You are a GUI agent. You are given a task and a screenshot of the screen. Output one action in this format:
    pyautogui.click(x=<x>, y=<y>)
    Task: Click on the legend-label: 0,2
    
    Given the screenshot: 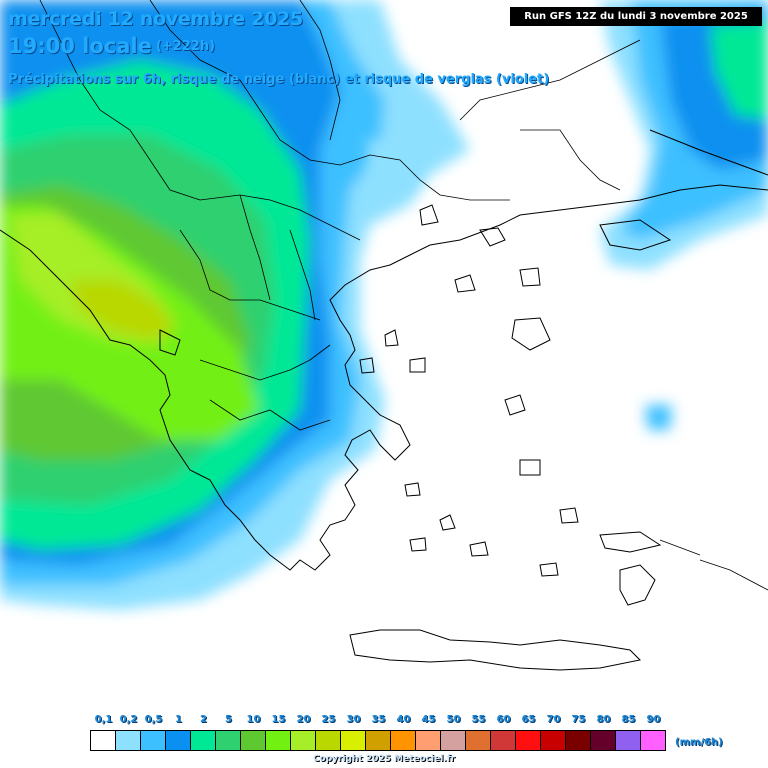 What is the action you would take?
    pyautogui.click(x=128, y=719)
    